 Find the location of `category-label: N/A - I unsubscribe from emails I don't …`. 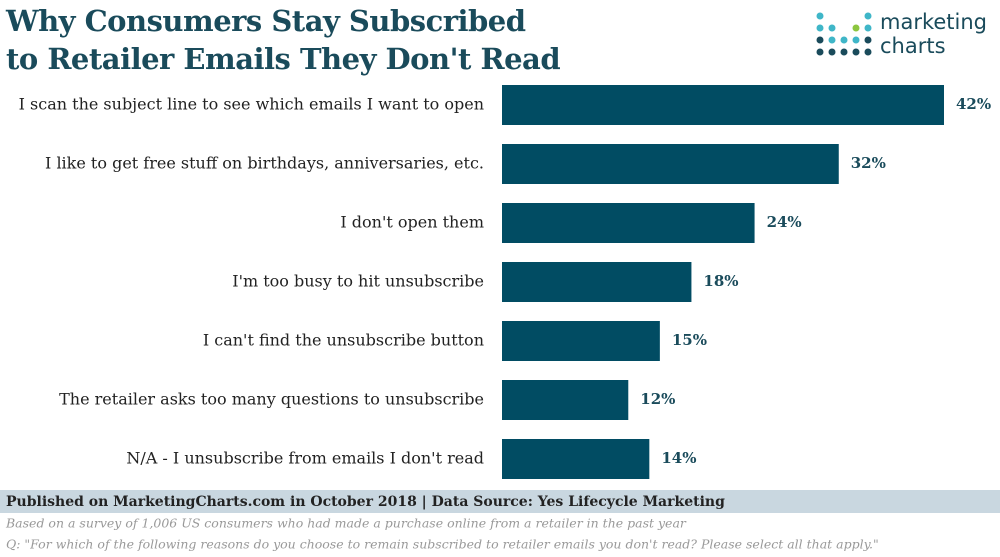

category-label: N/A - I unsubscribe from emails I don't … is located at coordinates (305, 458).